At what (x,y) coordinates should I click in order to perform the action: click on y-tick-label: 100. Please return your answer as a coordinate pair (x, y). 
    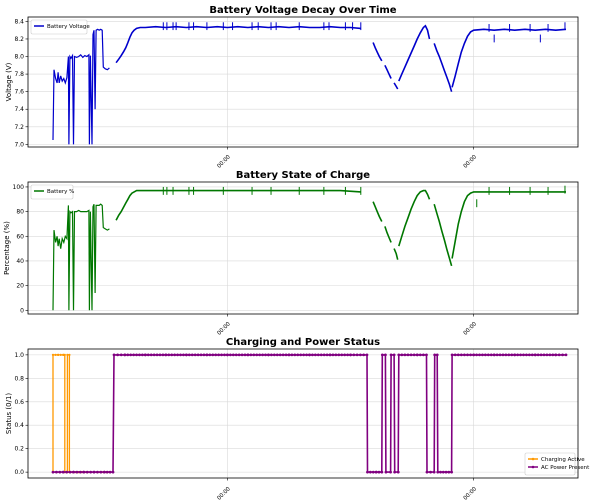
    Looking at the image, I should click on (19, 187).